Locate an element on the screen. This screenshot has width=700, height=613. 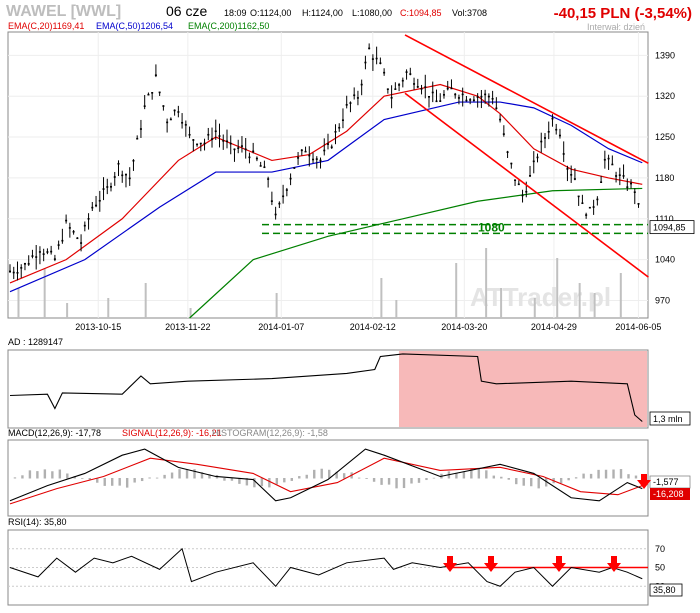
histogram-legend: HISTOGRAM(12,26,9): -1,58 is located at coordinates (270, 433).